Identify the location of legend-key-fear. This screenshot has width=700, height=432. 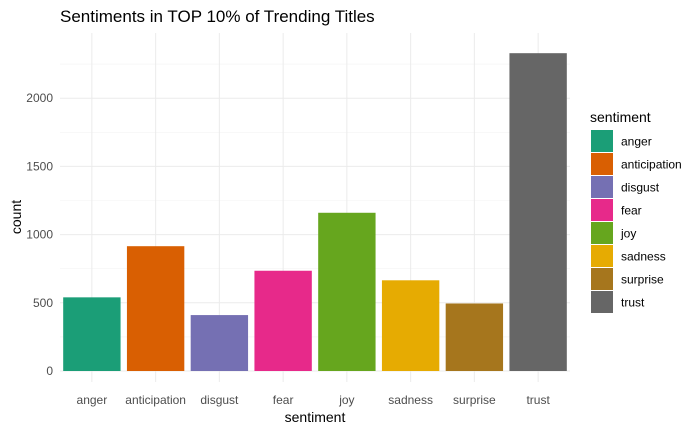
(602, 210).